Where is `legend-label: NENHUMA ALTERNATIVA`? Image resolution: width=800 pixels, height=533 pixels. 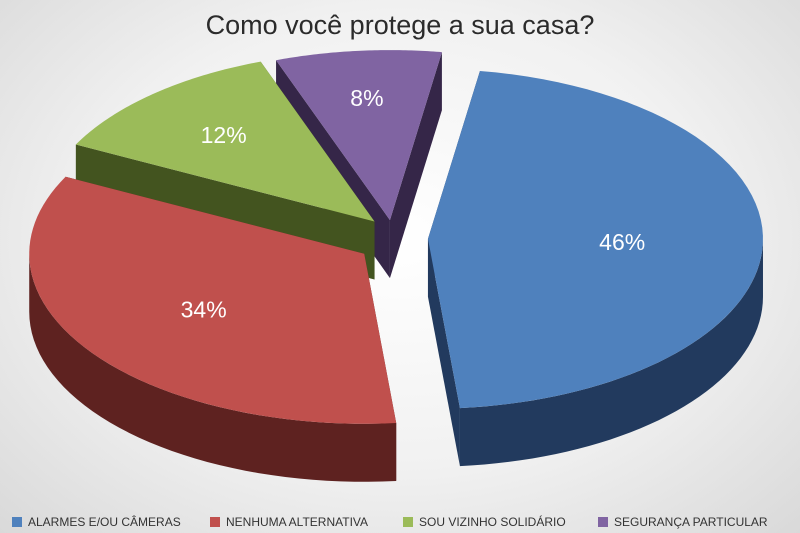 legend-label: NENHUMA ALTERNATIVA is located at coordinates (297, 522).